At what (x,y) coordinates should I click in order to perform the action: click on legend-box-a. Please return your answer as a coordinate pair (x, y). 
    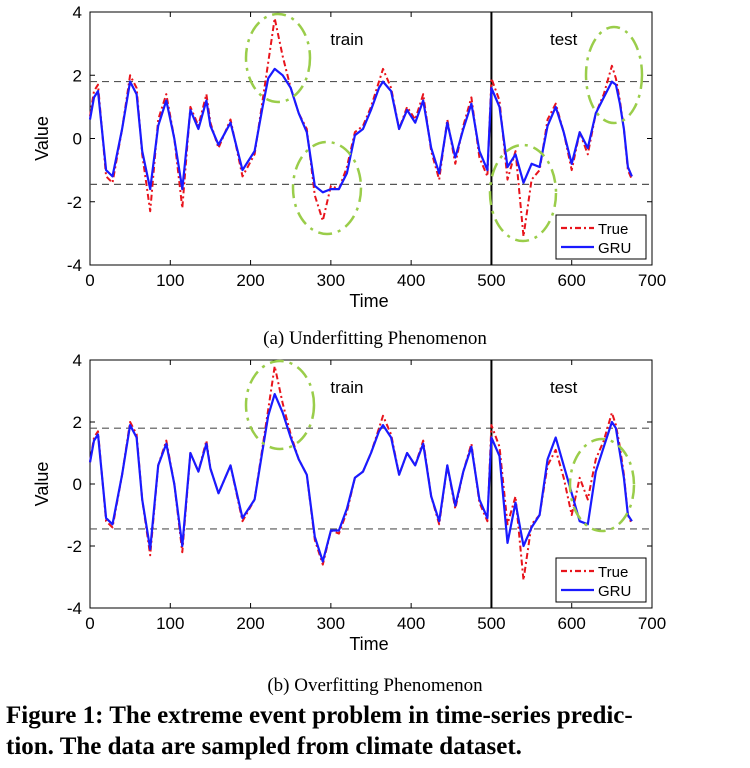
    Looking at the image, I should click on (601, 237).